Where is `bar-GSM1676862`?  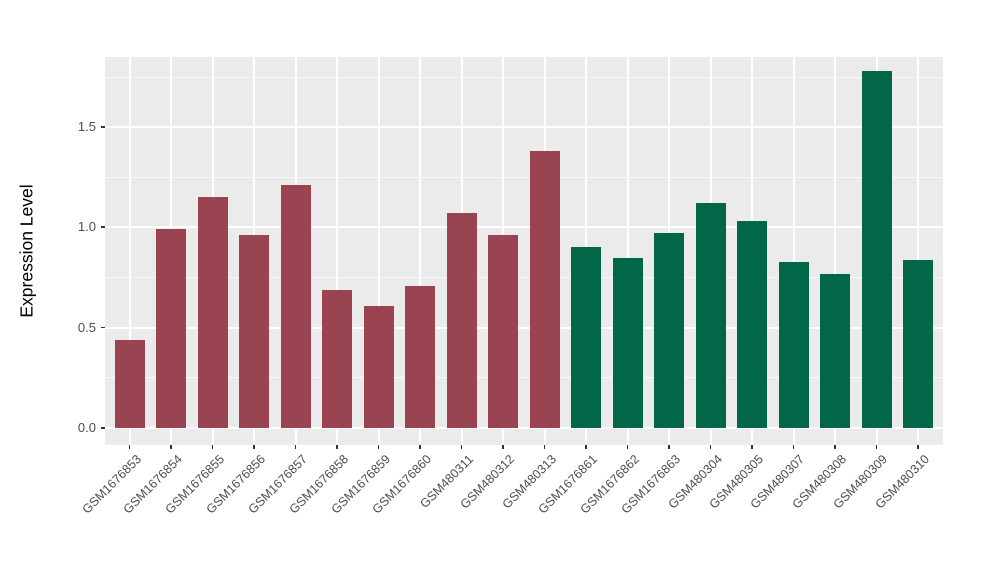 bar-GSM1676862 is located at coordinates (627, 342).